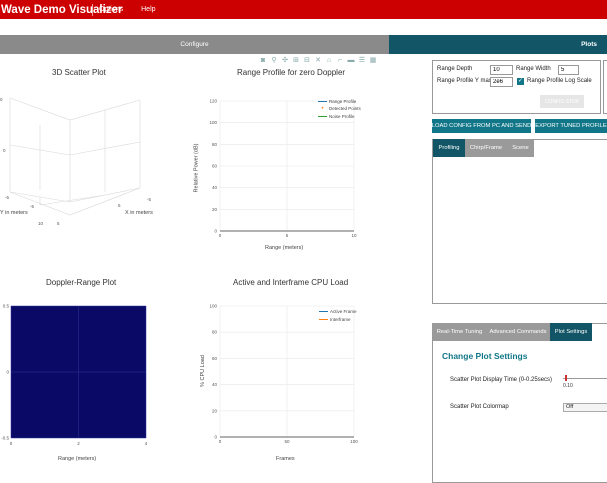 The image size is (607, 483). What do you see at coordinates (585, 378) in the screenshot?
I see `scatter-time-slider-track` at bounding box center [585, 378].